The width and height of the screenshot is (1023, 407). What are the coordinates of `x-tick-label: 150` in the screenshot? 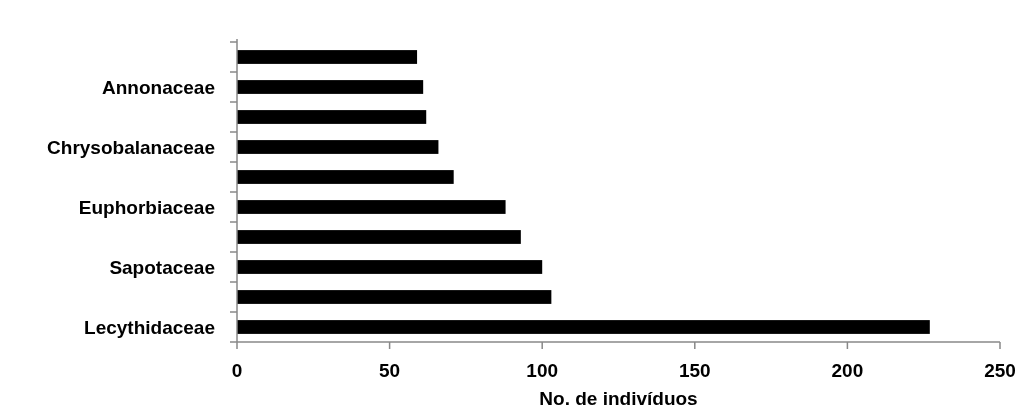 It's located at (694, 370).